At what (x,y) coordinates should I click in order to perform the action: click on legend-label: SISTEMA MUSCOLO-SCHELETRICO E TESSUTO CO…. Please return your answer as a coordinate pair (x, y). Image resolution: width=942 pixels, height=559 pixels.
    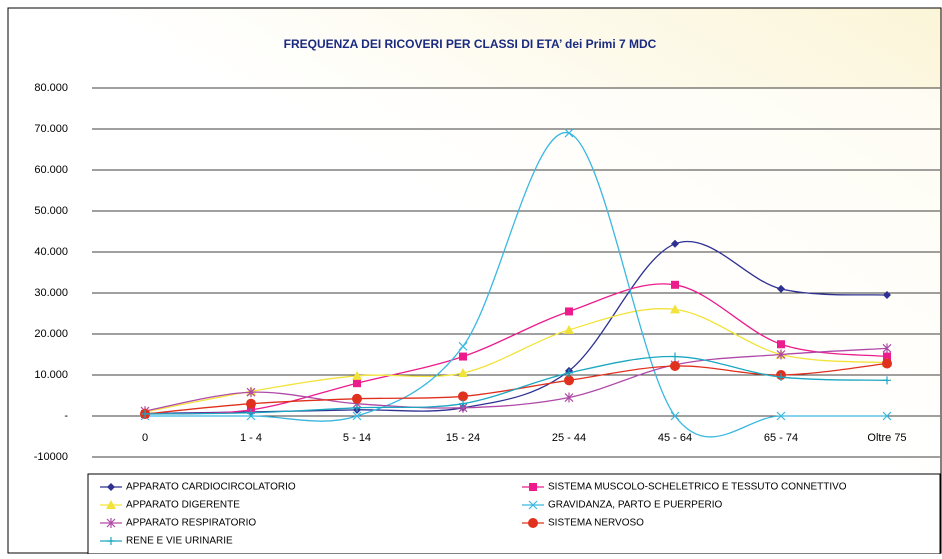
    Looking at the image, I should click on (697, 487).